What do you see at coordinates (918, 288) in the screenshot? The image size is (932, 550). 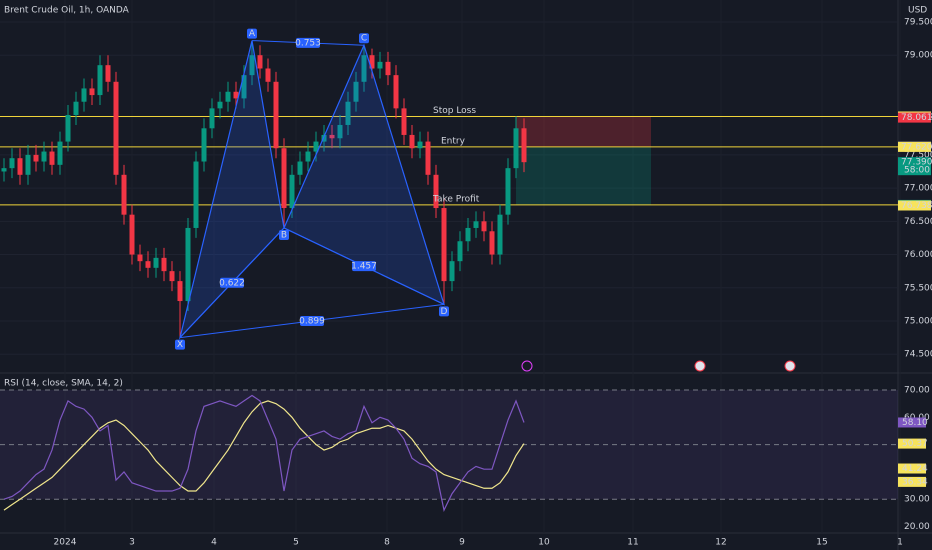 I see `y-tick-label: 75.500` at bounding box center [918, 288].